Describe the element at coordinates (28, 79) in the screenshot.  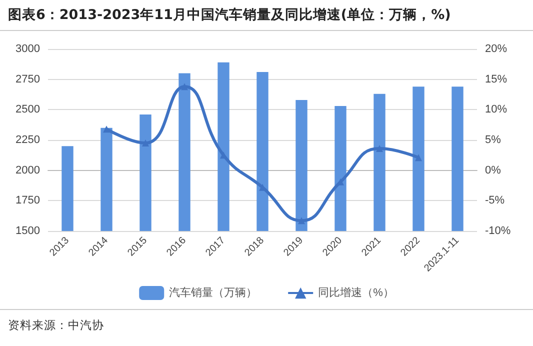
I see `y-tick-label: 2750` at that location.